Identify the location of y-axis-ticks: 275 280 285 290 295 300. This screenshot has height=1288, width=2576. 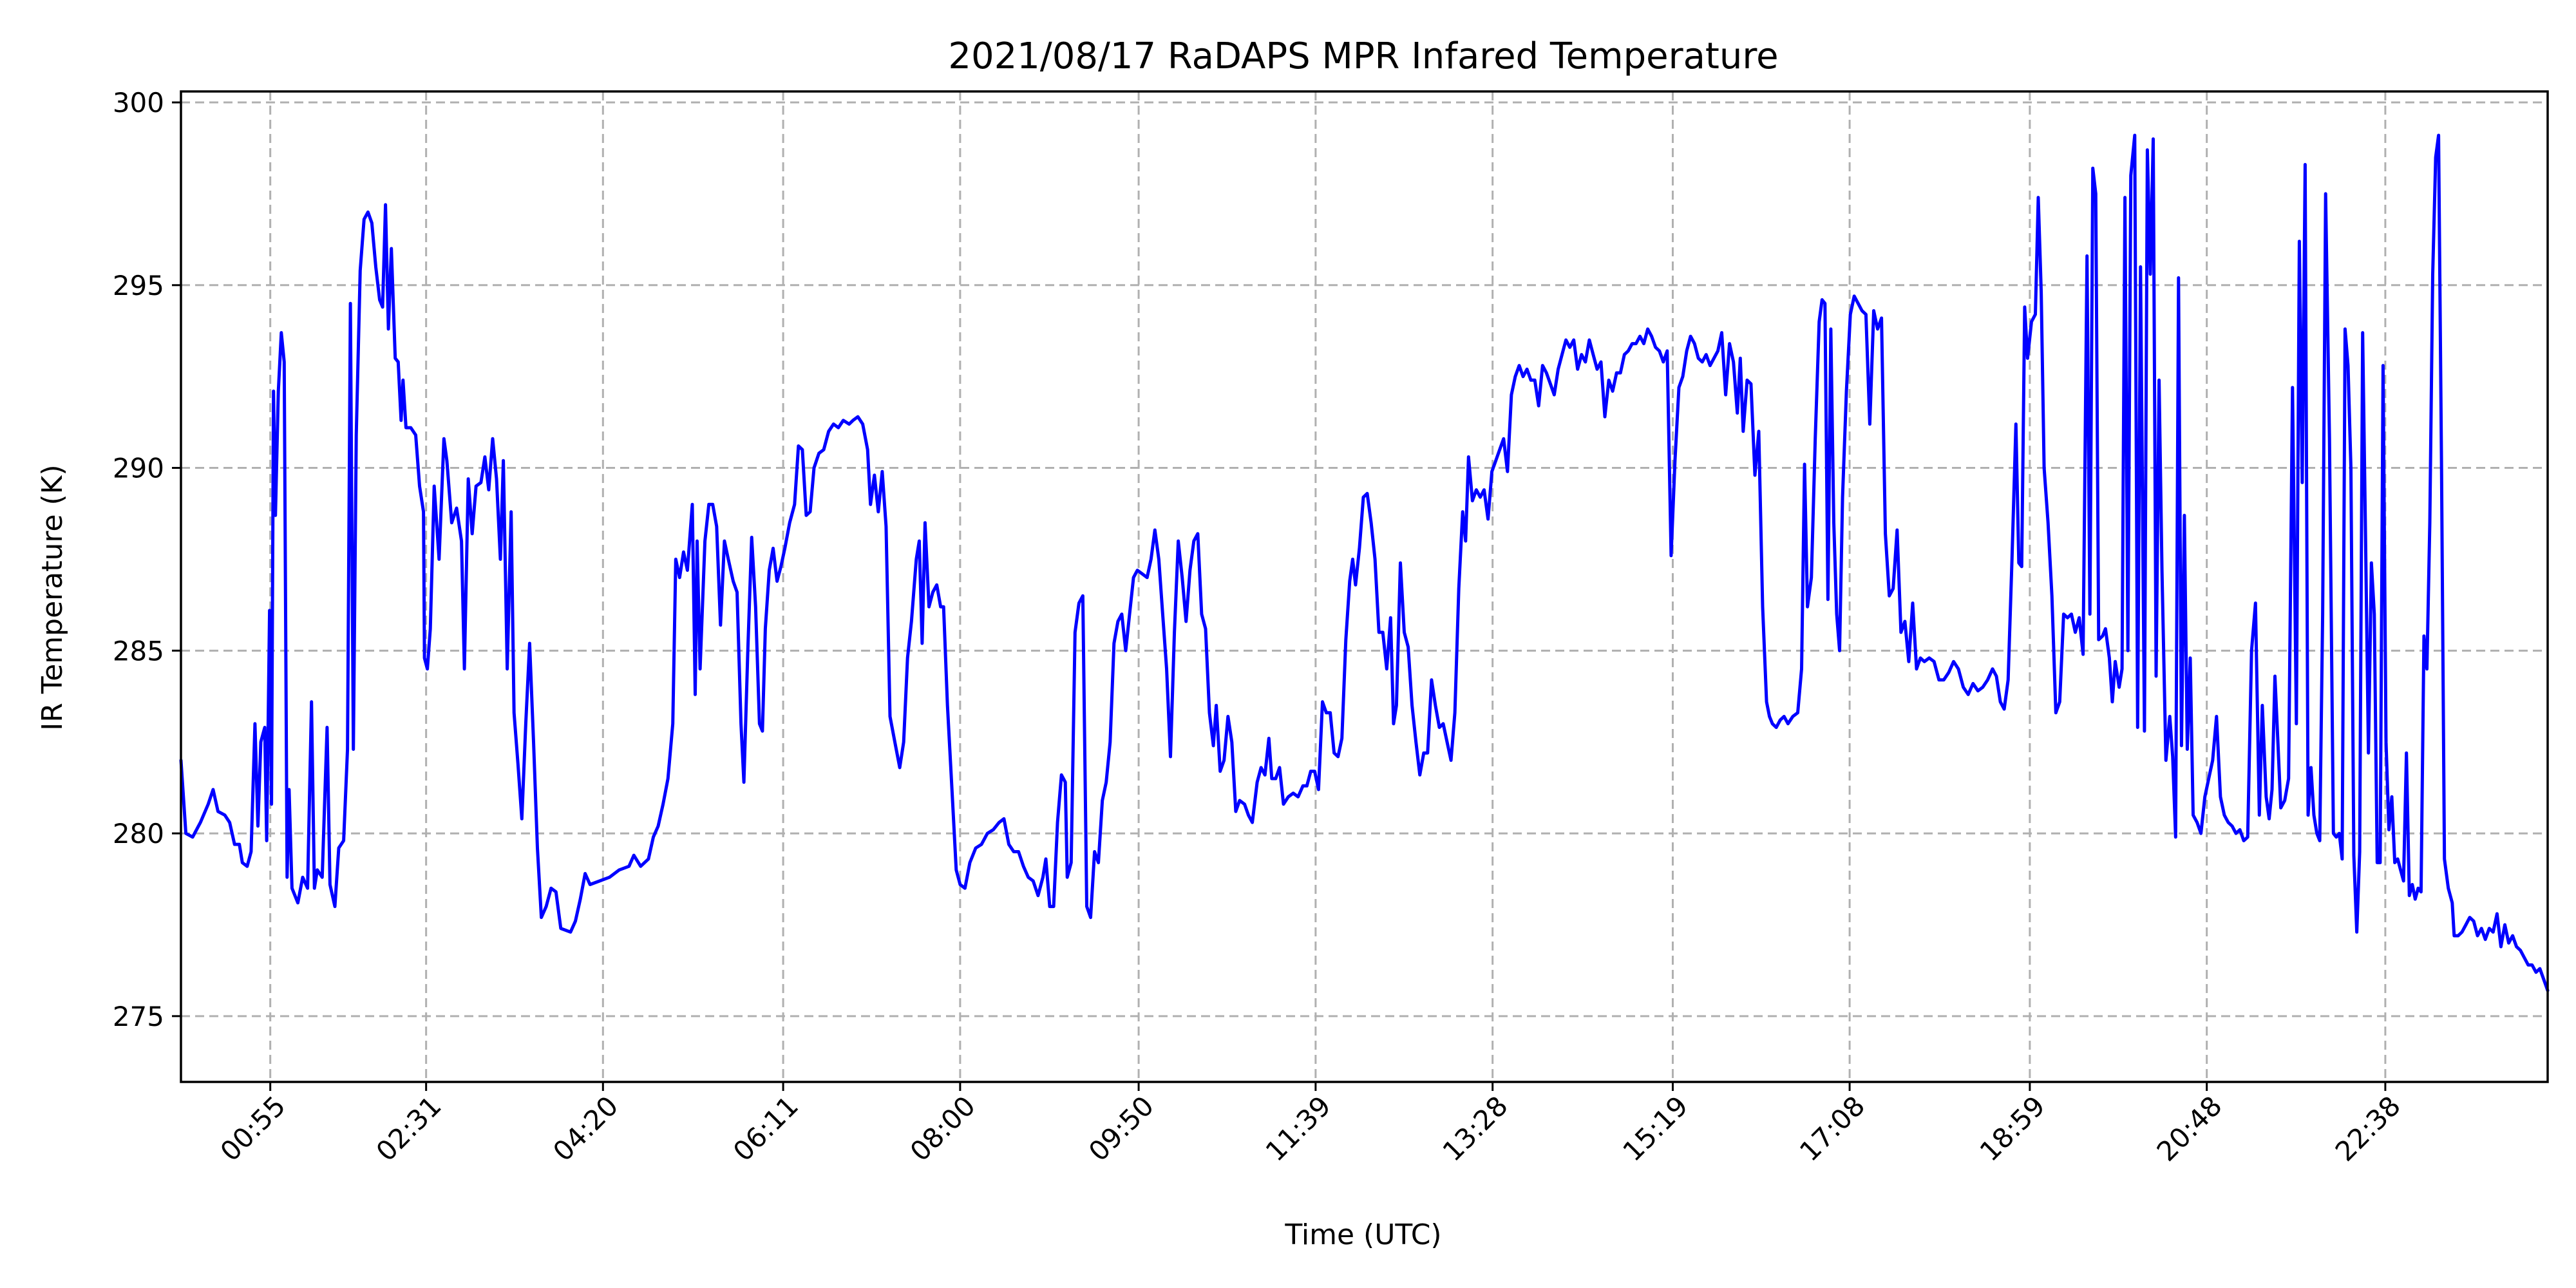
(147, 559).